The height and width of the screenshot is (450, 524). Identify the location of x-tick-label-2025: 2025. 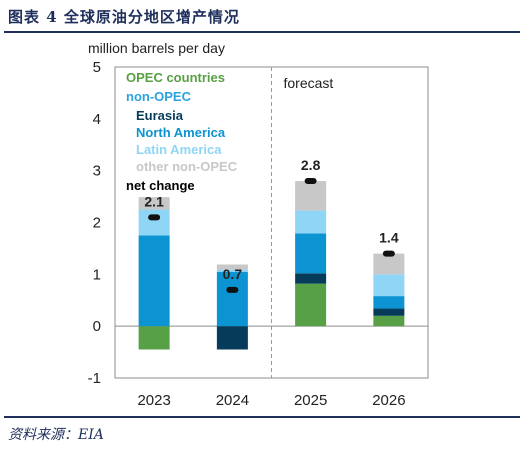
(310, 400).